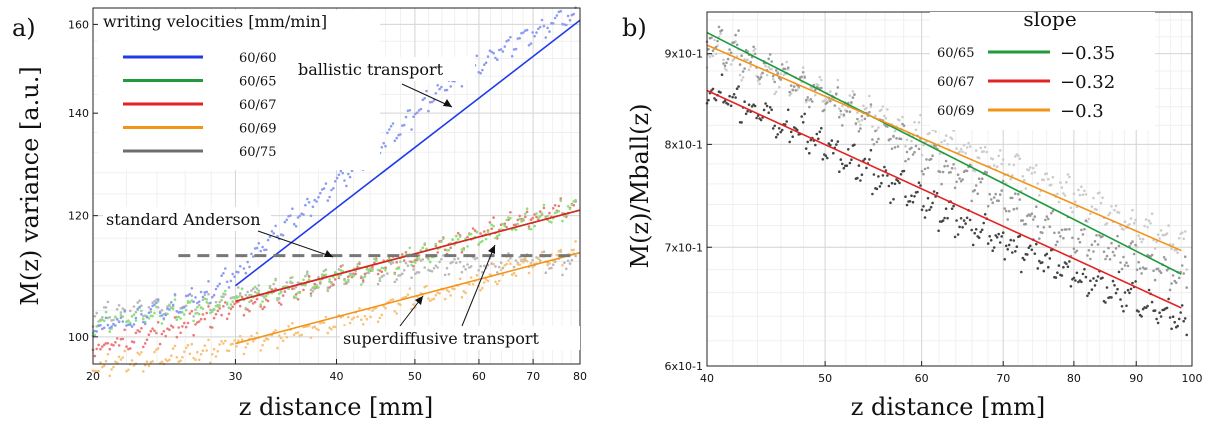  I want to click on y-tick-label: 140, so click(78, 113).